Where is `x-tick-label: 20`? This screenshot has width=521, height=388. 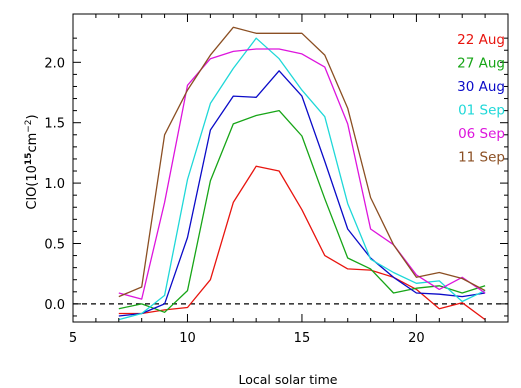
x-tick-label: 20 is located at coordinates (416, 338).